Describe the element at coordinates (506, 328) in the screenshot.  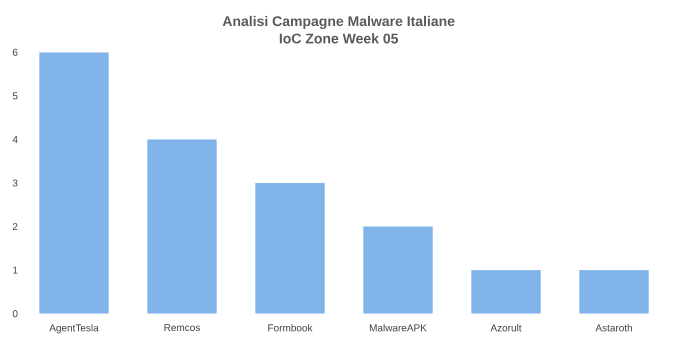
I see `x-tick-label: Azorult` at that location.